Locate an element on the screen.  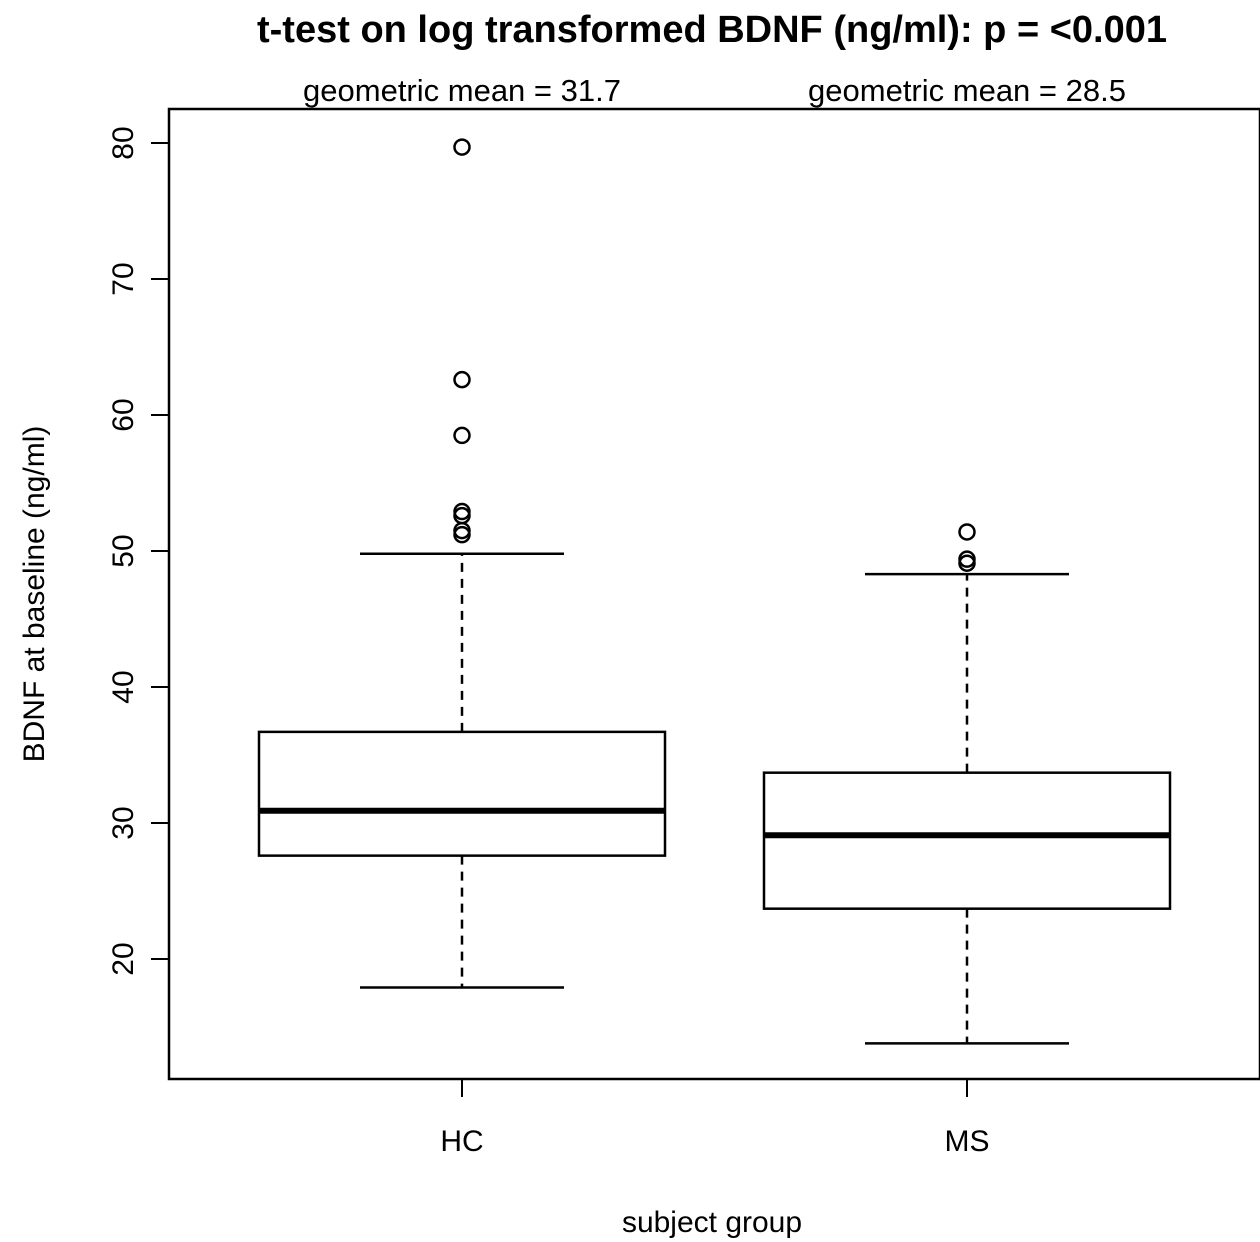
y-tick-label: 70 is located at coordinates (123, 278).